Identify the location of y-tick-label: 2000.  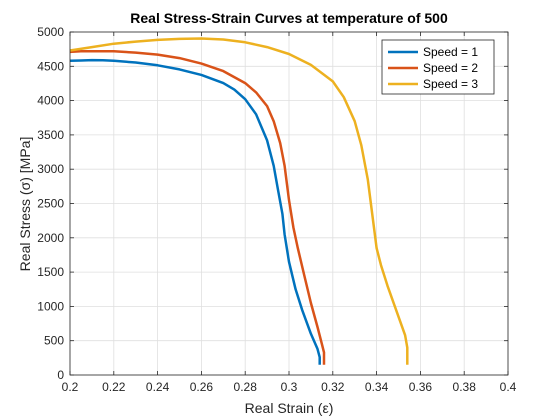
(50, 238).